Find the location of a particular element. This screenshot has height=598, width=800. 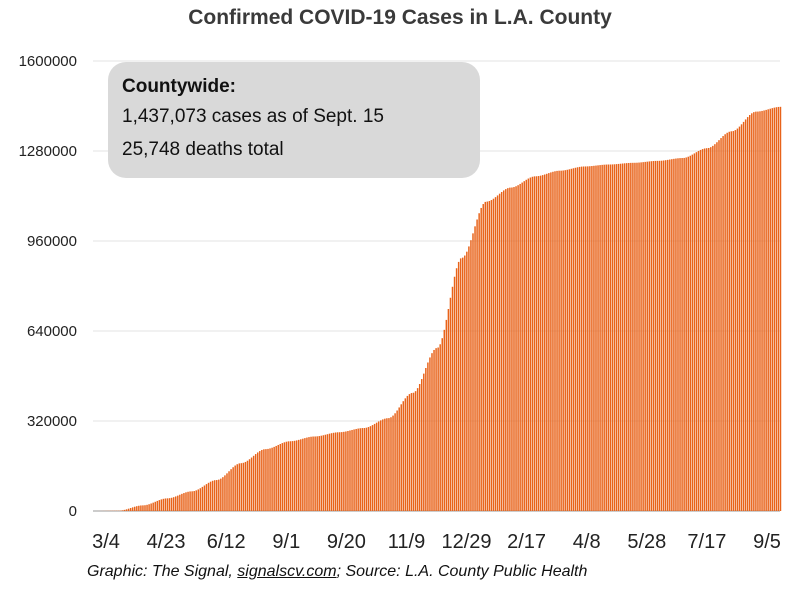

x-tick-label: 6/12 is located at coordinates (226, 542).